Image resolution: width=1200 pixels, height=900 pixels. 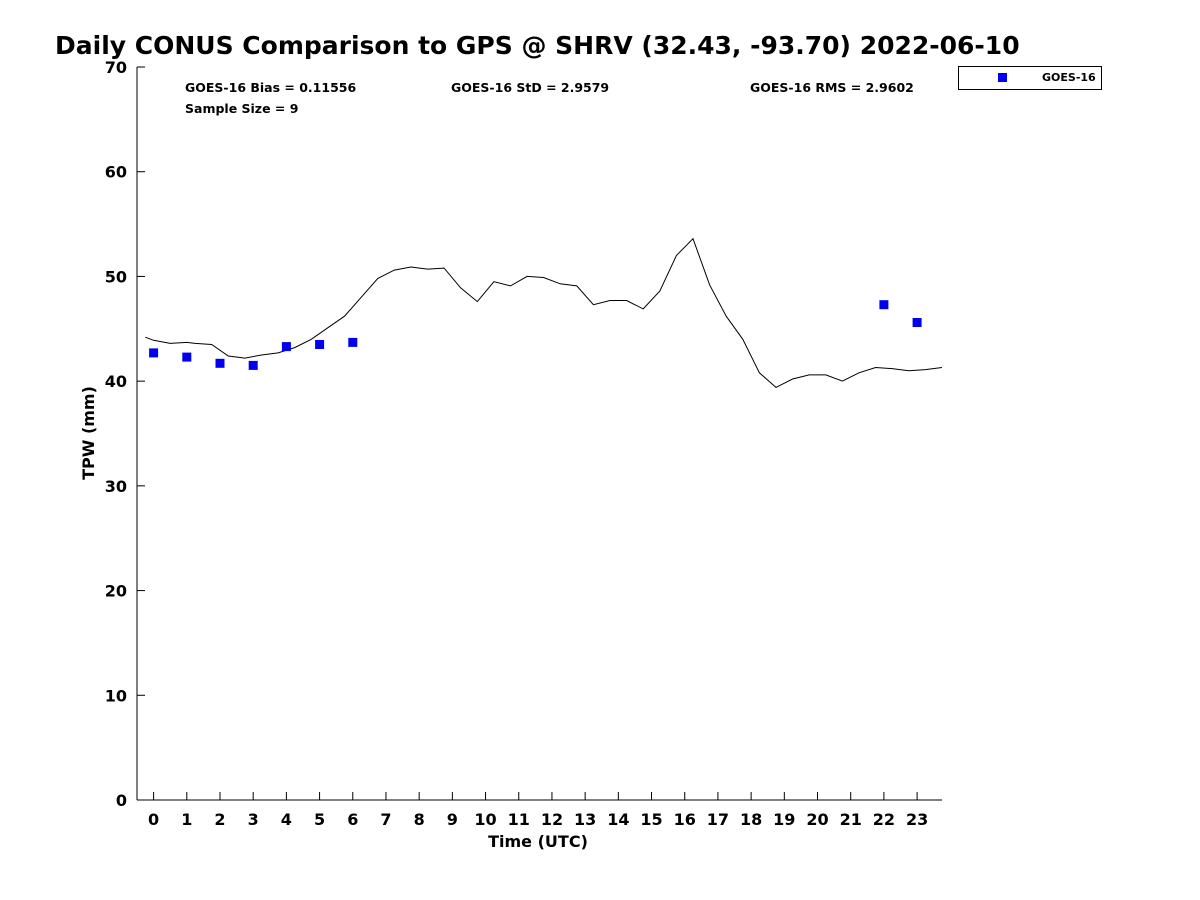 I want to click on stat-std: GOES-16 StD = 2.9579, so click(x=530, y=87).